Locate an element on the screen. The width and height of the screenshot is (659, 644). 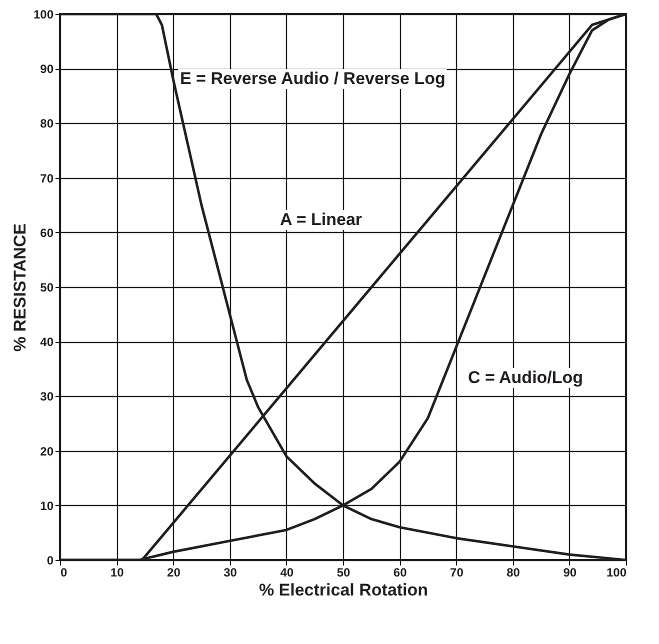
x-tick-label: 20 is located at coordinates (174, 573).